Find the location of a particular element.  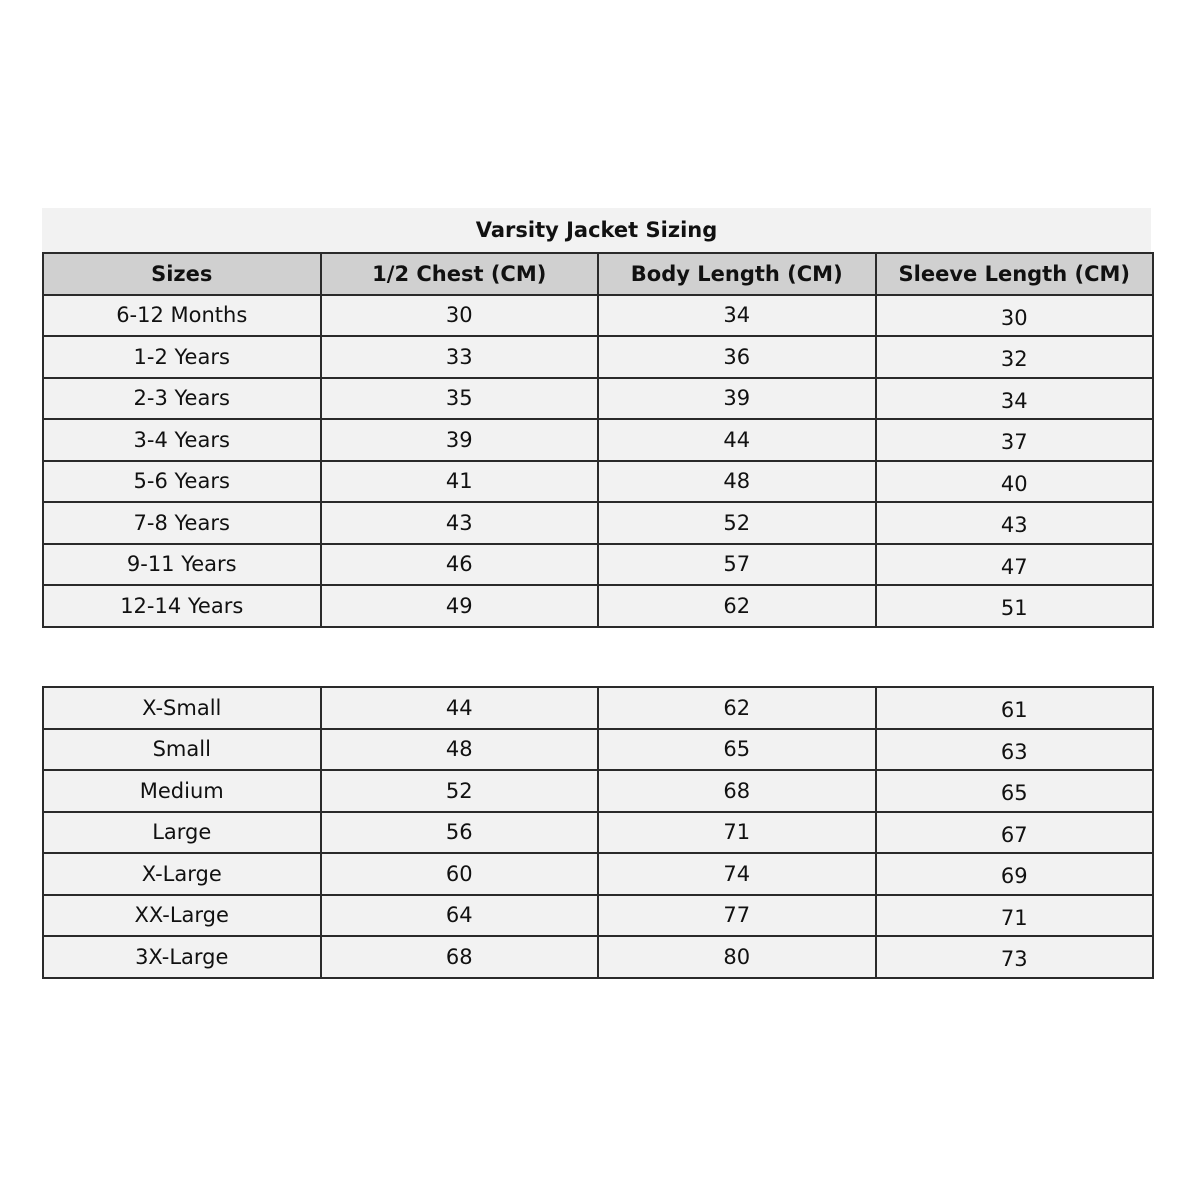

chest-cell: 46 is located at coordinates (459, 564).